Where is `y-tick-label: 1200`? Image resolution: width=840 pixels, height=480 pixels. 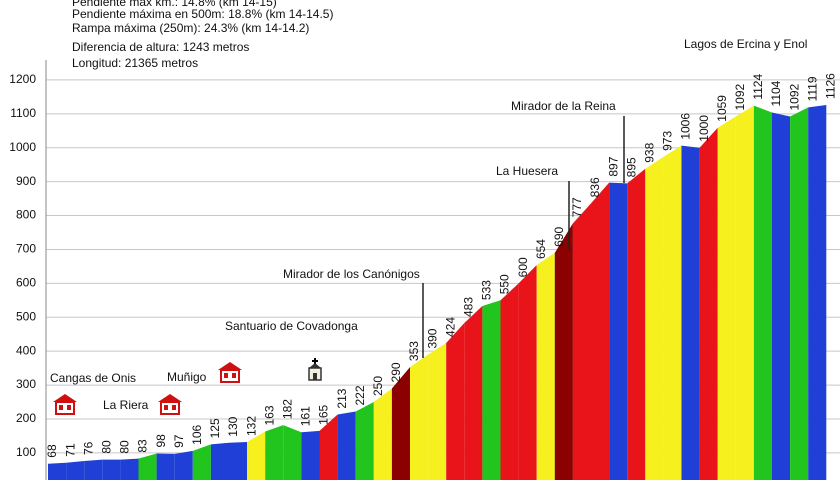 y-tick-label: 1200 is located at coordinates (22, 79).